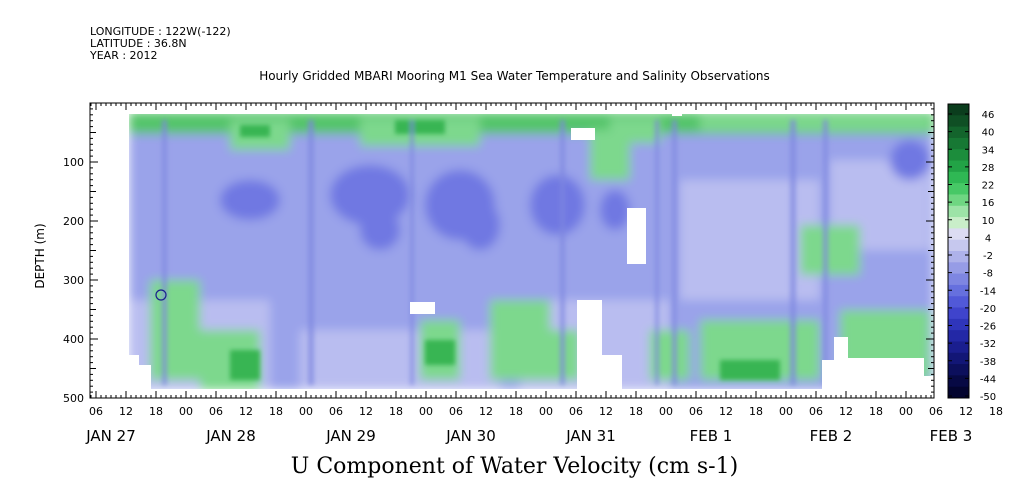 The width and height of the screenshot is (1009, 504). I want to click on colorbar-label: 46, so click(988, 115).